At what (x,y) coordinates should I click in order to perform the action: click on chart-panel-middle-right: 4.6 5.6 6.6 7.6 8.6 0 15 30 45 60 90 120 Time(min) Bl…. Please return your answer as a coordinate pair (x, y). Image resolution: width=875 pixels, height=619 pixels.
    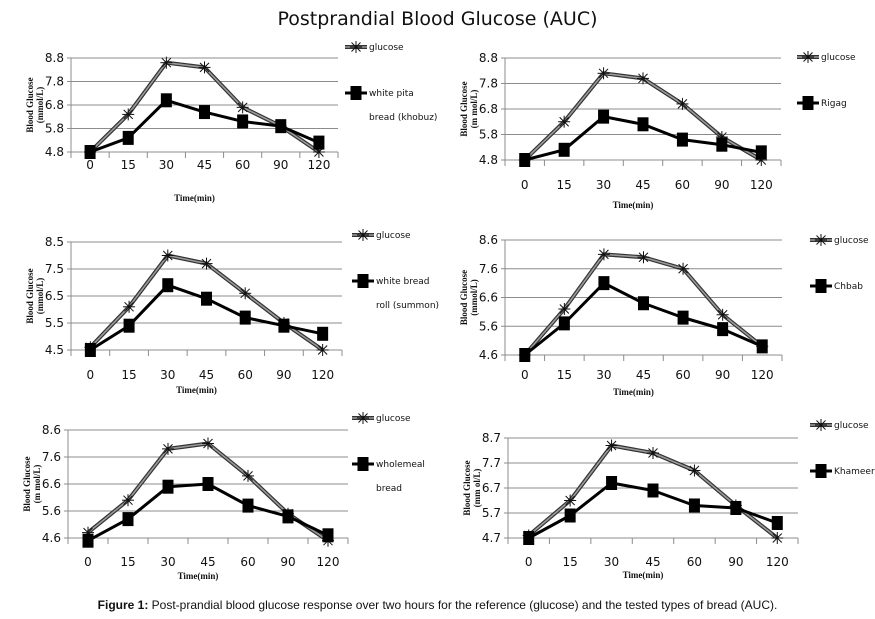
    Looking at the image, I should click on (664, 315).